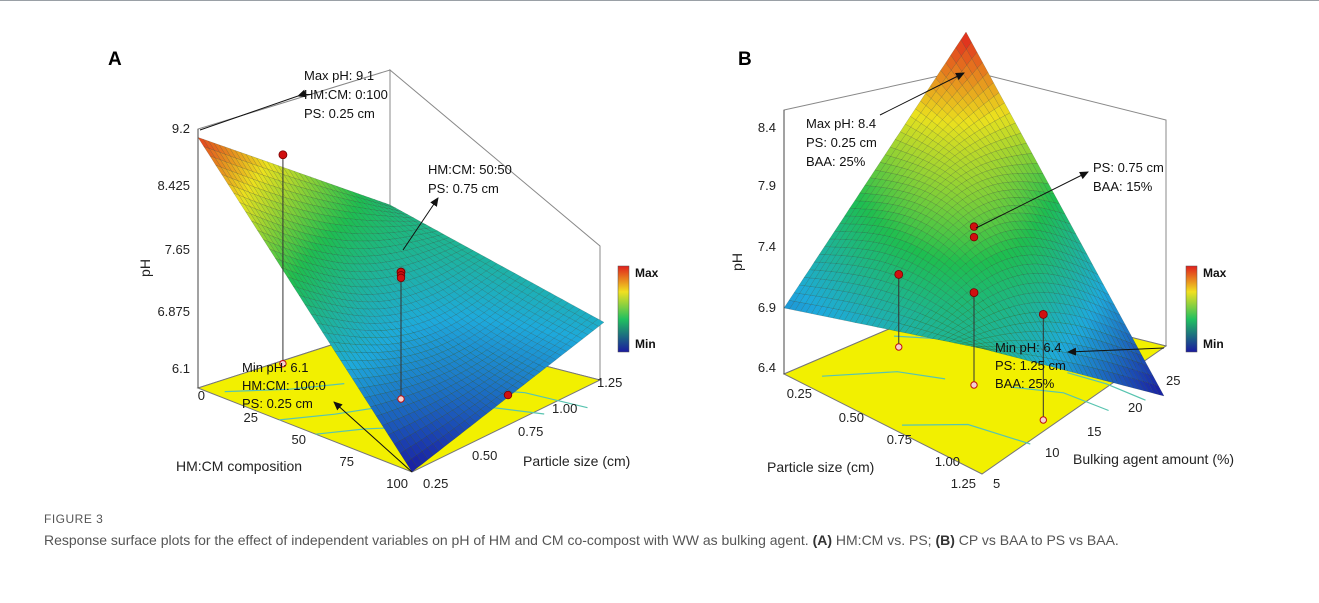 Image resolution: width=1319 pixels, height=603 pixels. Describe the element at coordinates (327, 416) in the screenshot. I see `panel-a-annotation-min: Min pH: 6.1 HM:CM: 100:0 PS: 0.25 cm` at that location.